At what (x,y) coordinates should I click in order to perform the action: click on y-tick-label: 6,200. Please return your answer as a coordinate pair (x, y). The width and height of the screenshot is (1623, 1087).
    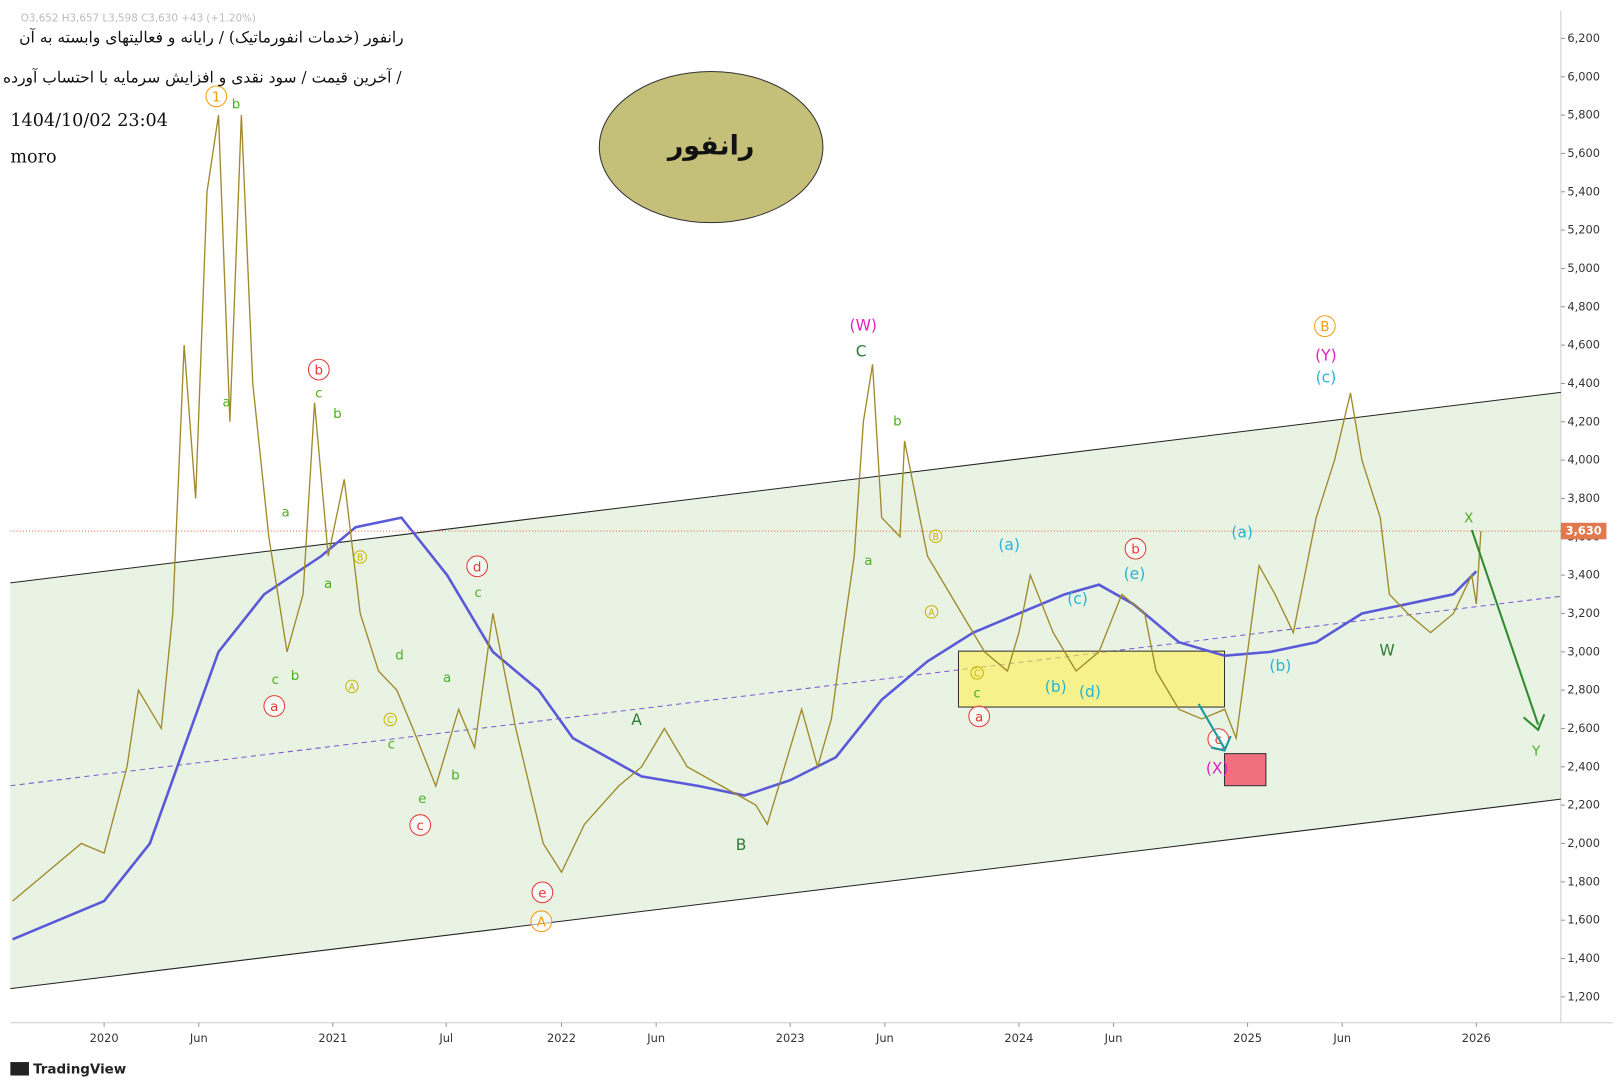
    Looking at the image, I should click on (1583, 38).